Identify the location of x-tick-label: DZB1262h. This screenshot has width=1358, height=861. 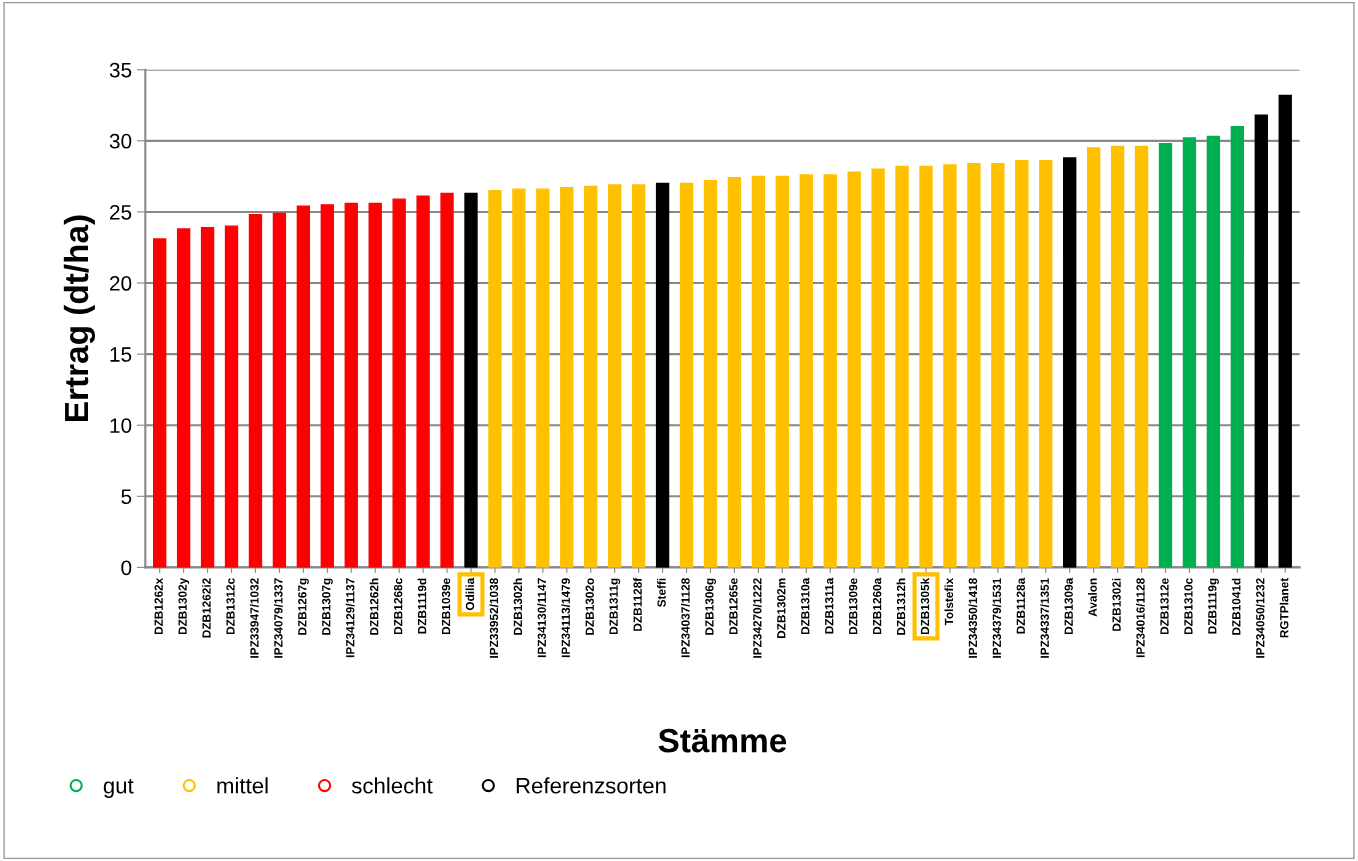
(374, 606).